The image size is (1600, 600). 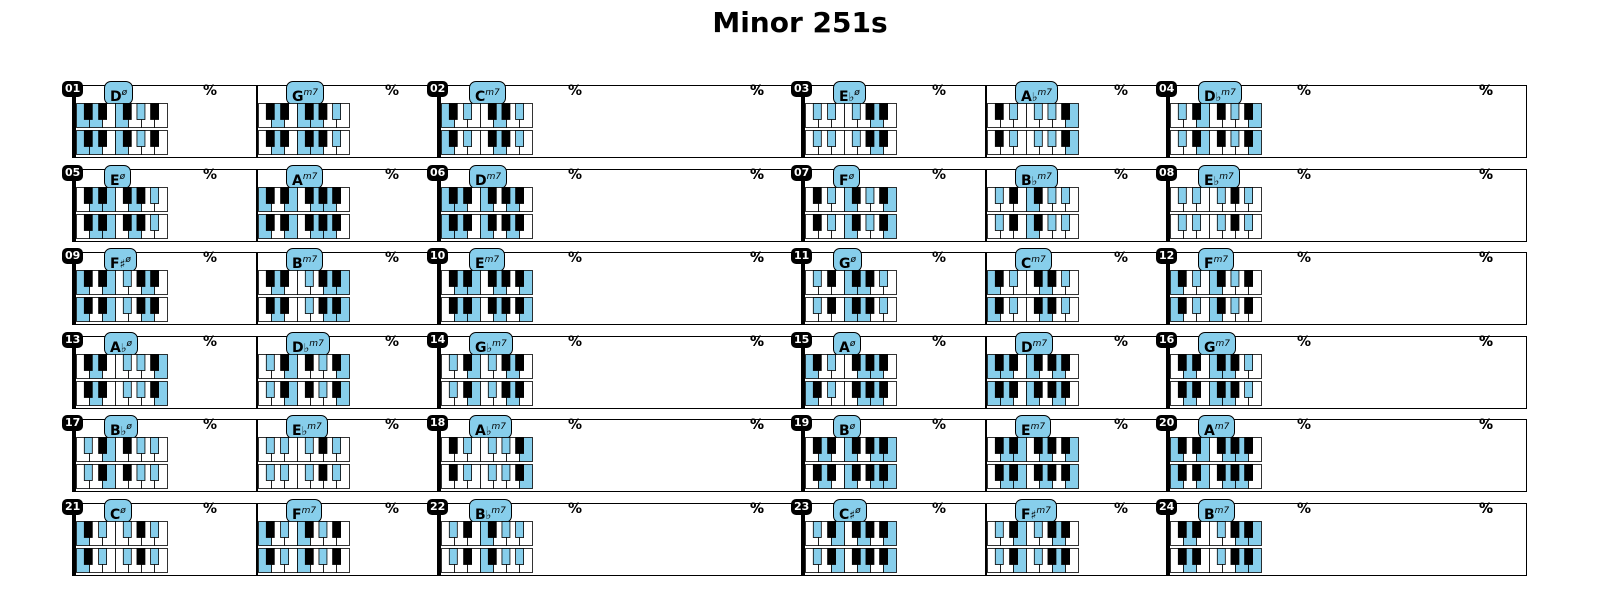 What do you see at coordinates (1036, 511) in the screenshot?
I see `chord-label: F♯m7` at bounding box center [1036, 511].